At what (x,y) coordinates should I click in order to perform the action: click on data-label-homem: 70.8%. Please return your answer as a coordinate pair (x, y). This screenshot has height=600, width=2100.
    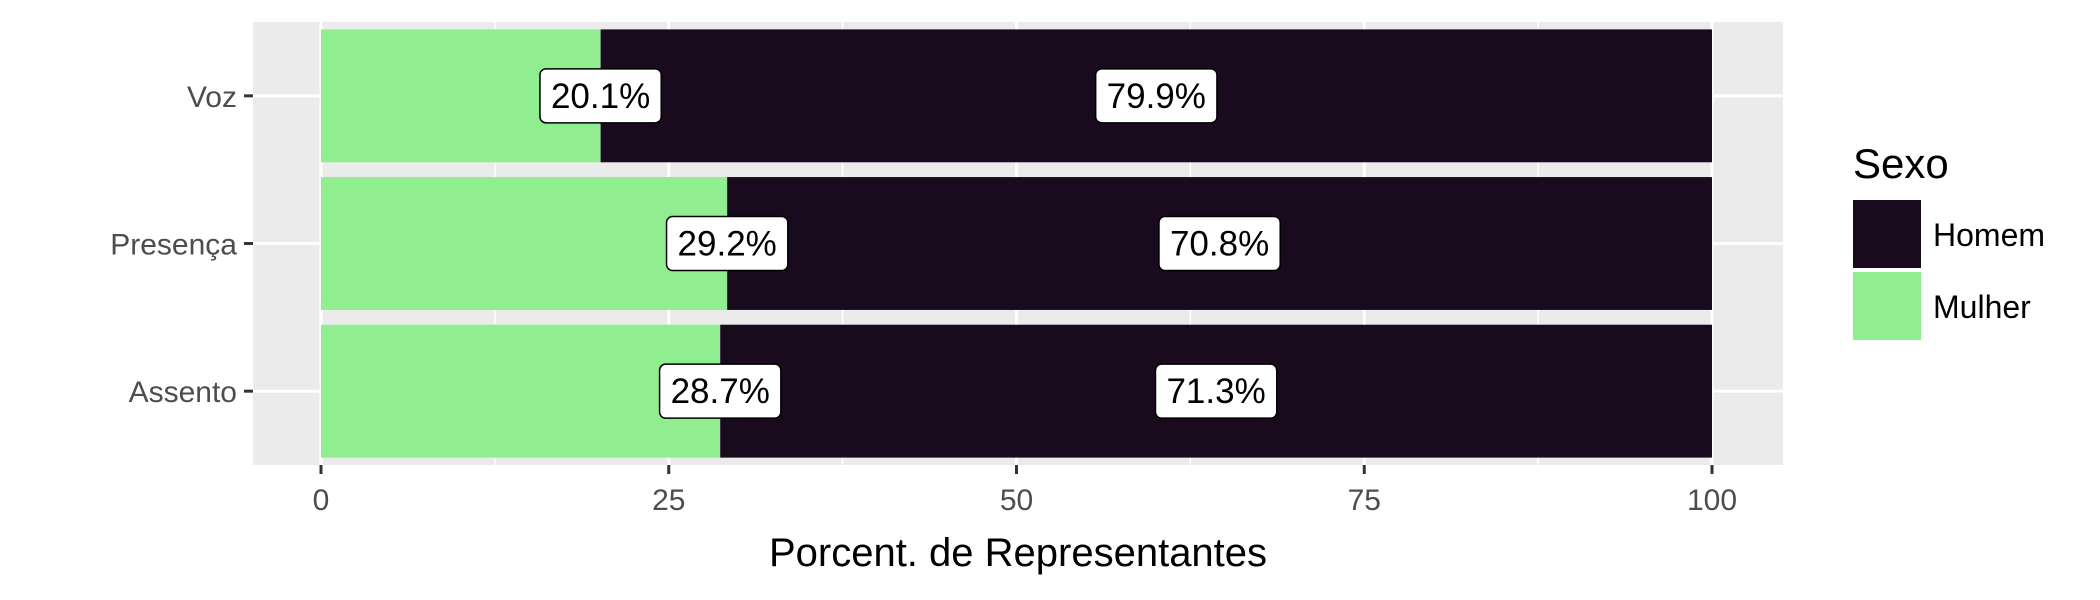
    Looking at the image, I should click on (1219, 243).